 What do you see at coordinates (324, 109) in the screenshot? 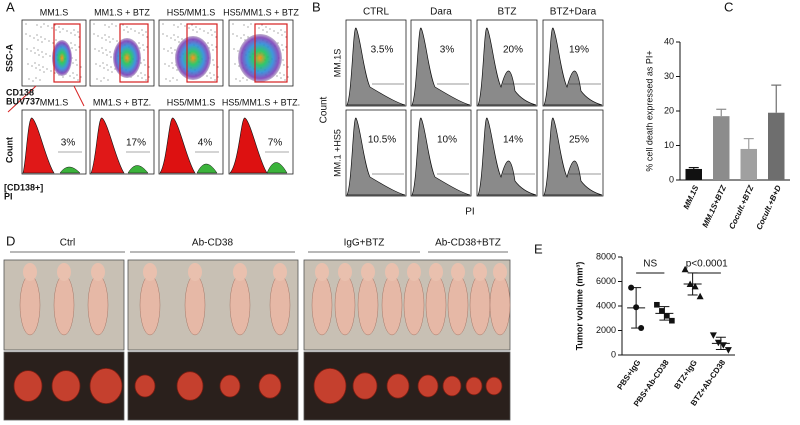
I see `axis-label: Count` at bounding box center [324, 109].